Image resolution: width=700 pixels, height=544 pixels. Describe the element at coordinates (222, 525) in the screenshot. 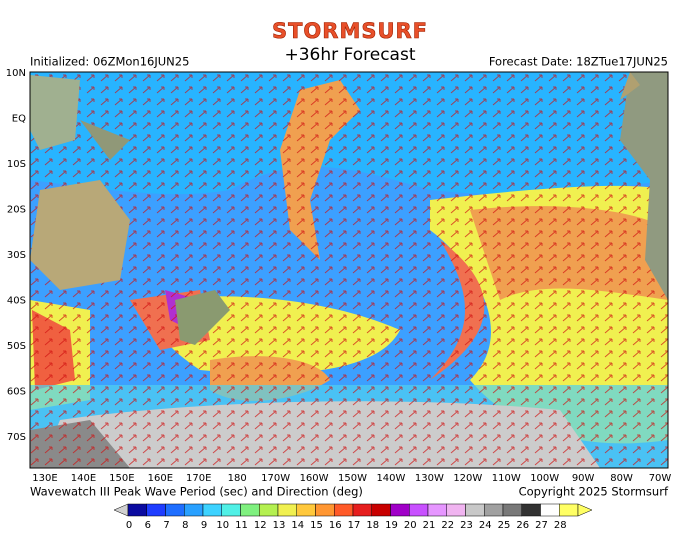

I see `colorbar-tick-label: 10` at that location.